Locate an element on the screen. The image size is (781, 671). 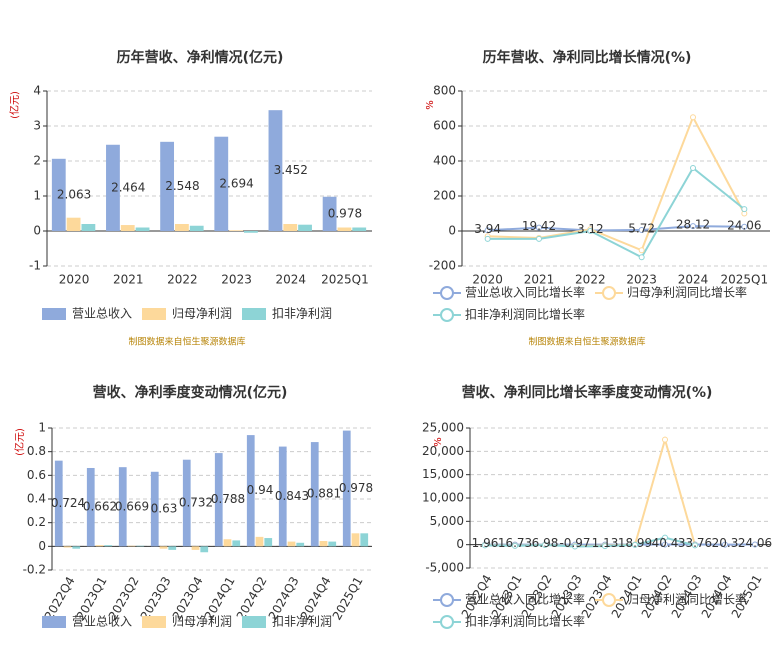
data-label: 0.881 is located at coordinates (324, 494).